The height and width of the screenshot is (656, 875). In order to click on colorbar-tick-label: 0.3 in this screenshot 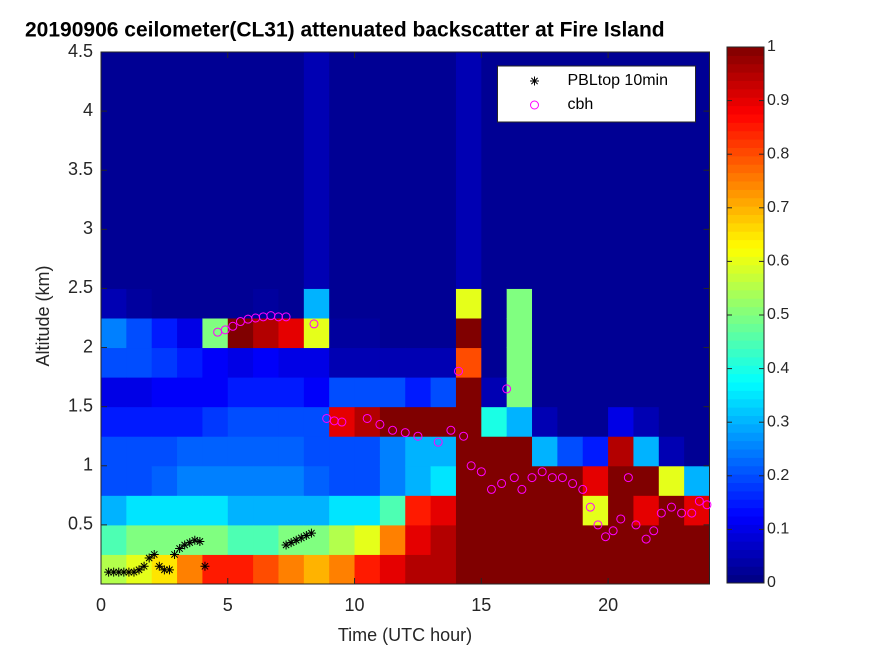, I will do `click(778, 421)`.